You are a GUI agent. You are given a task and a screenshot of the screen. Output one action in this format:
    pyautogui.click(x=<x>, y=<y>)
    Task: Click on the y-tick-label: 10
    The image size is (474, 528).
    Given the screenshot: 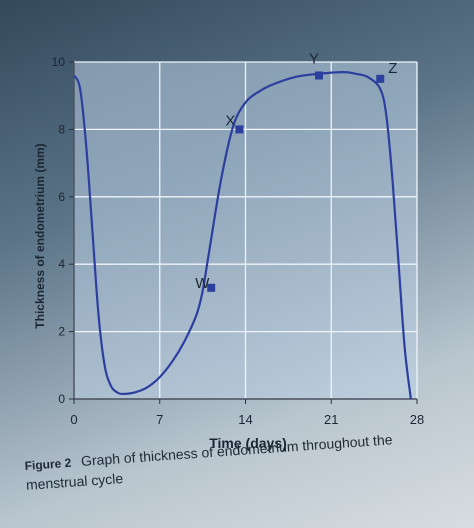 What is the action you would take?
    pyautogui.click(x=59, y=62)
    